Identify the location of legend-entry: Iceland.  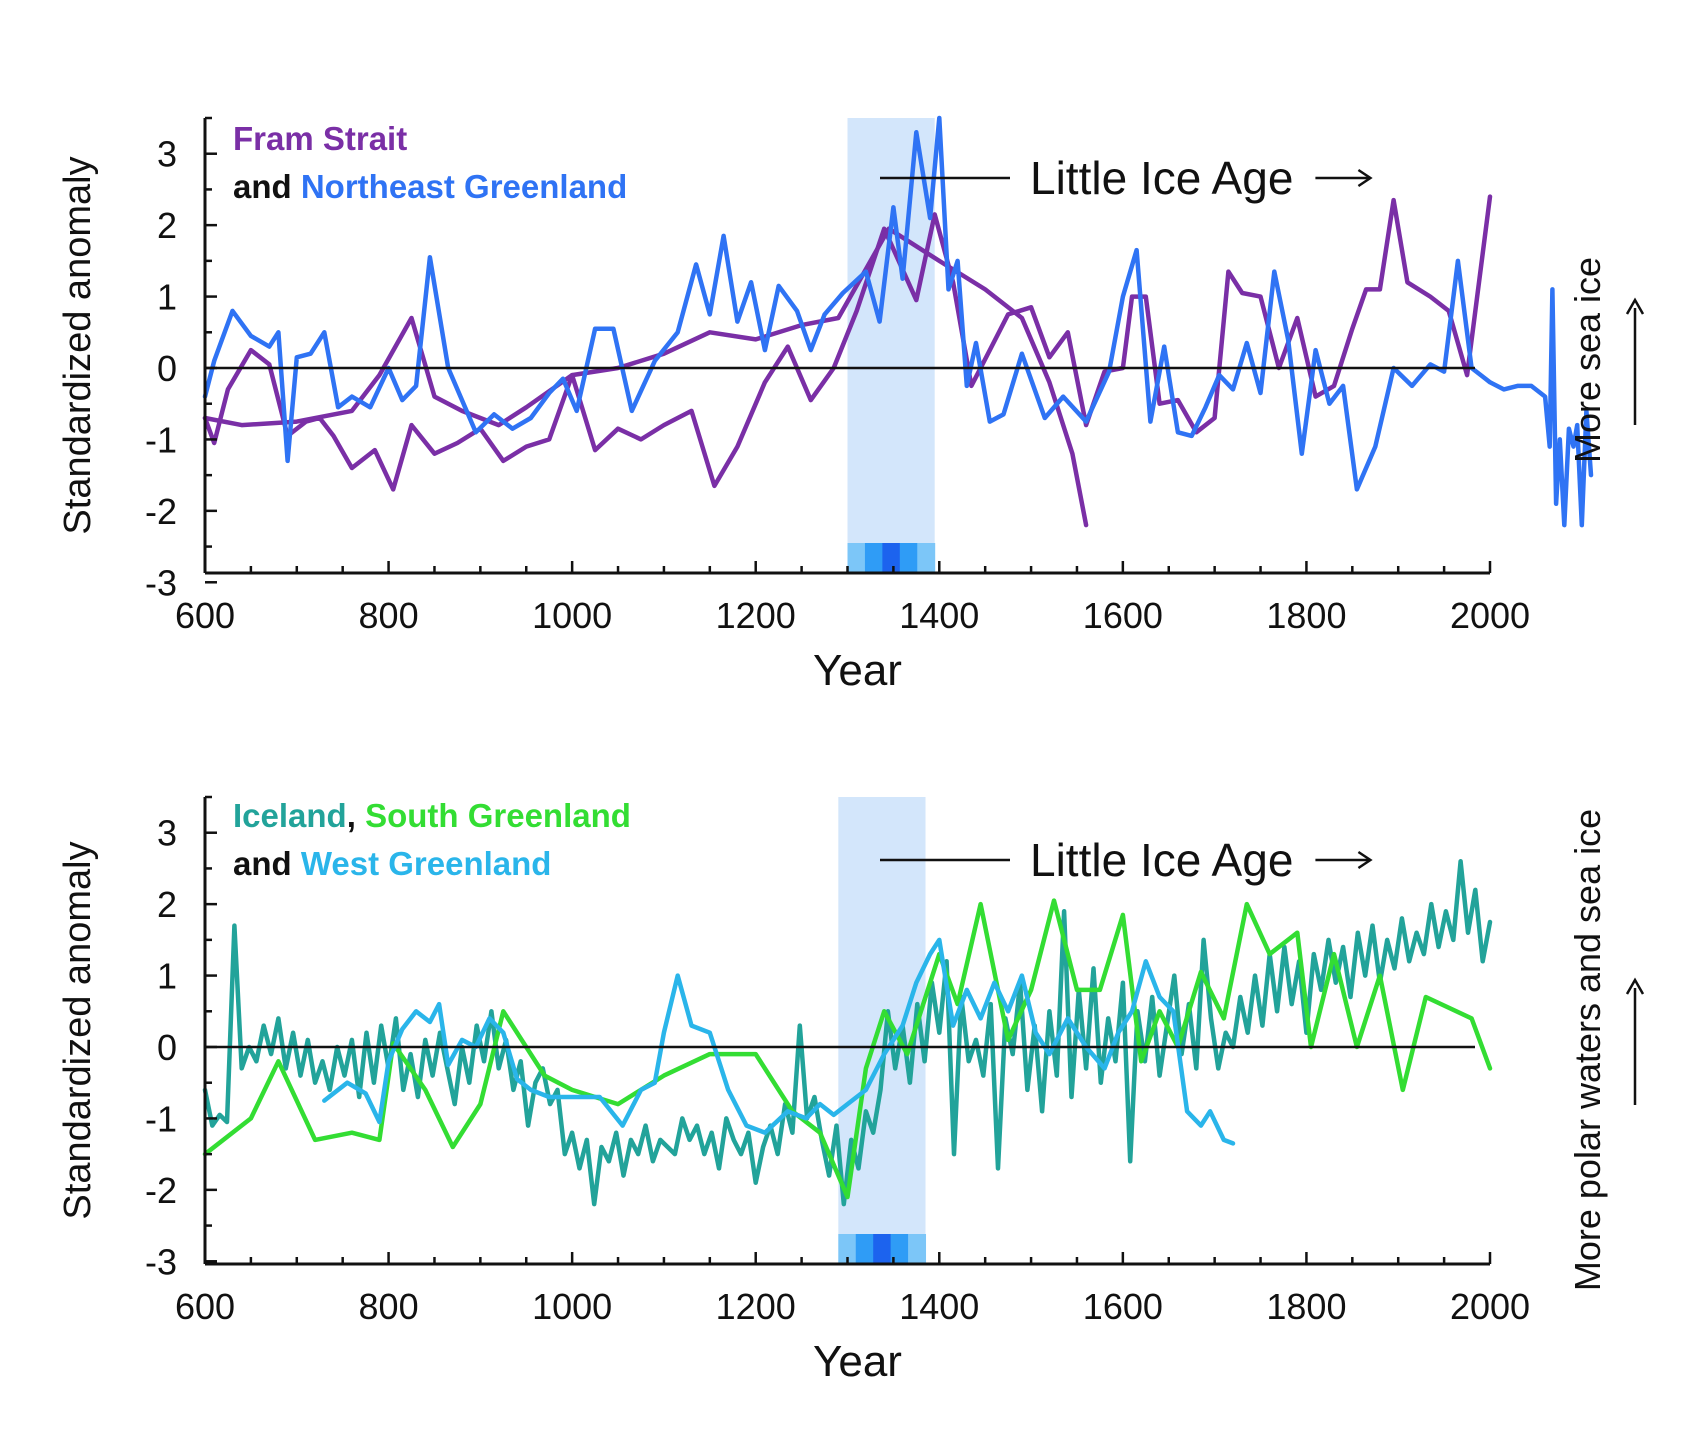
(290, 815).